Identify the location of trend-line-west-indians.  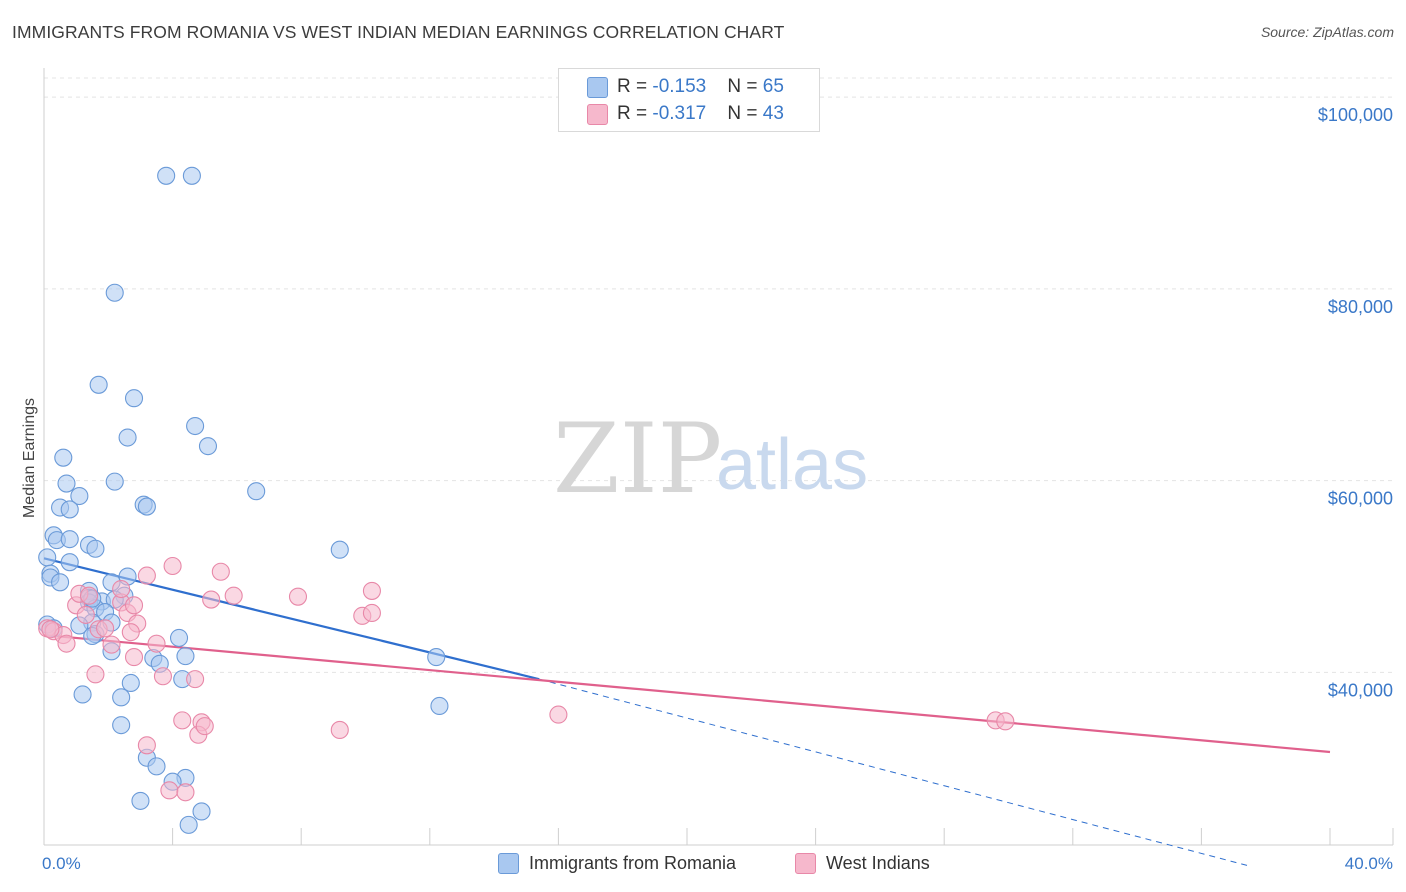
(687, 693).